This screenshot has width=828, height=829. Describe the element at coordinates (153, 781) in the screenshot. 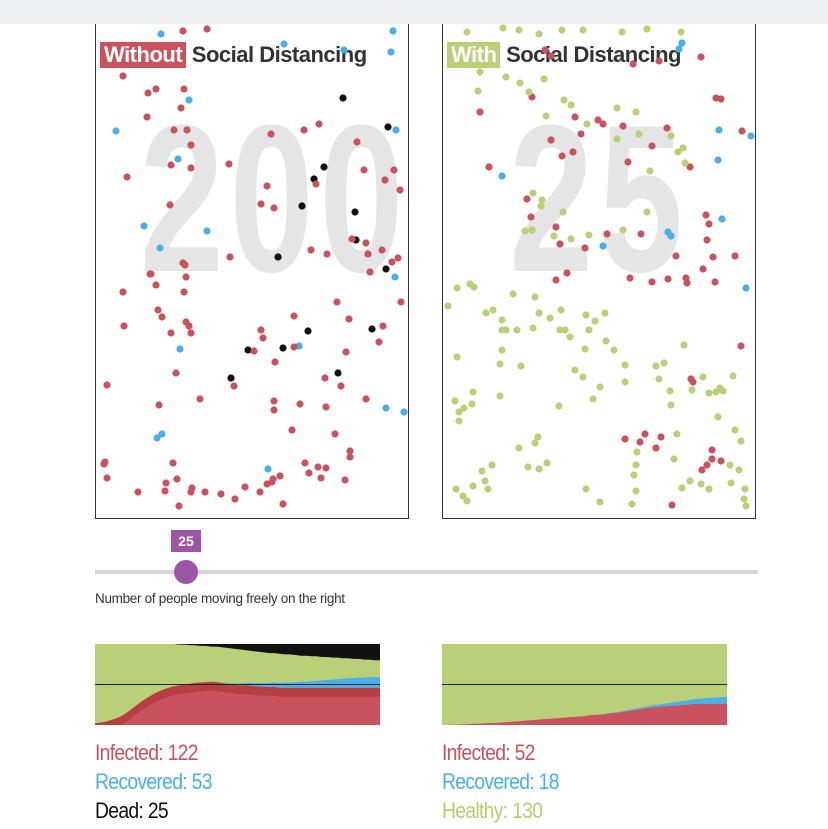

I see `stat-recovered-left: Recovered: 53` at that location.